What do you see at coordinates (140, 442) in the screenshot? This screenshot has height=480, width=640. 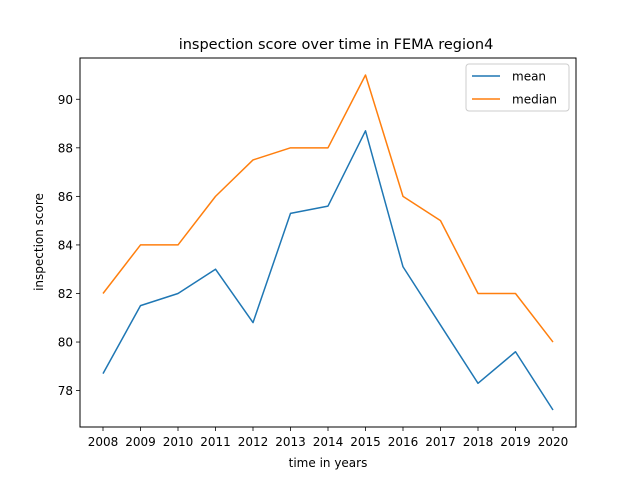 I see `x-tick-label: 2009` at bounding box center [140, 442].